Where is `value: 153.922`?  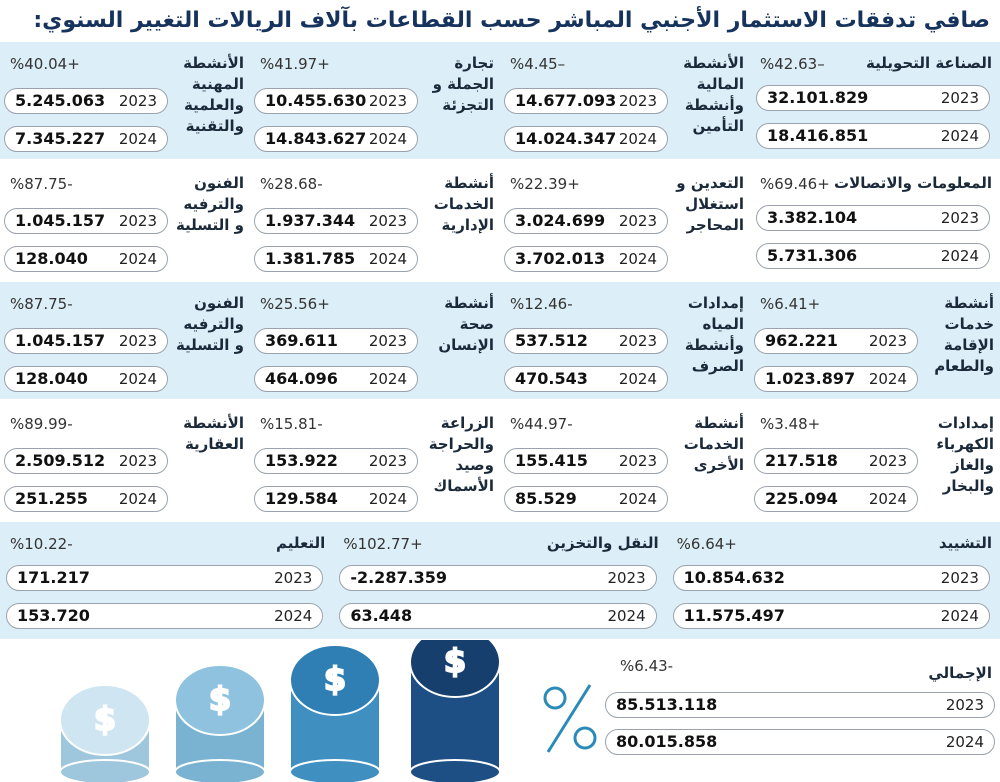 value: 153.922 is located at coordinates (301, 460).